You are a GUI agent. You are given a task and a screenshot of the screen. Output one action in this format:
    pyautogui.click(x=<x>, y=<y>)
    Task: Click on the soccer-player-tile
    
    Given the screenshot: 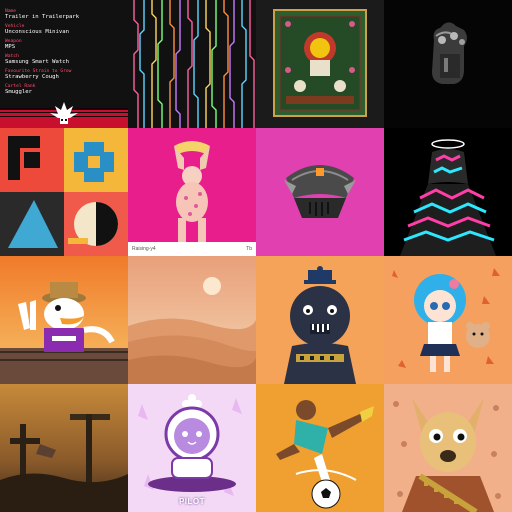 What is the action you would take?
    pyautogui.click(x=320, y=448)
    